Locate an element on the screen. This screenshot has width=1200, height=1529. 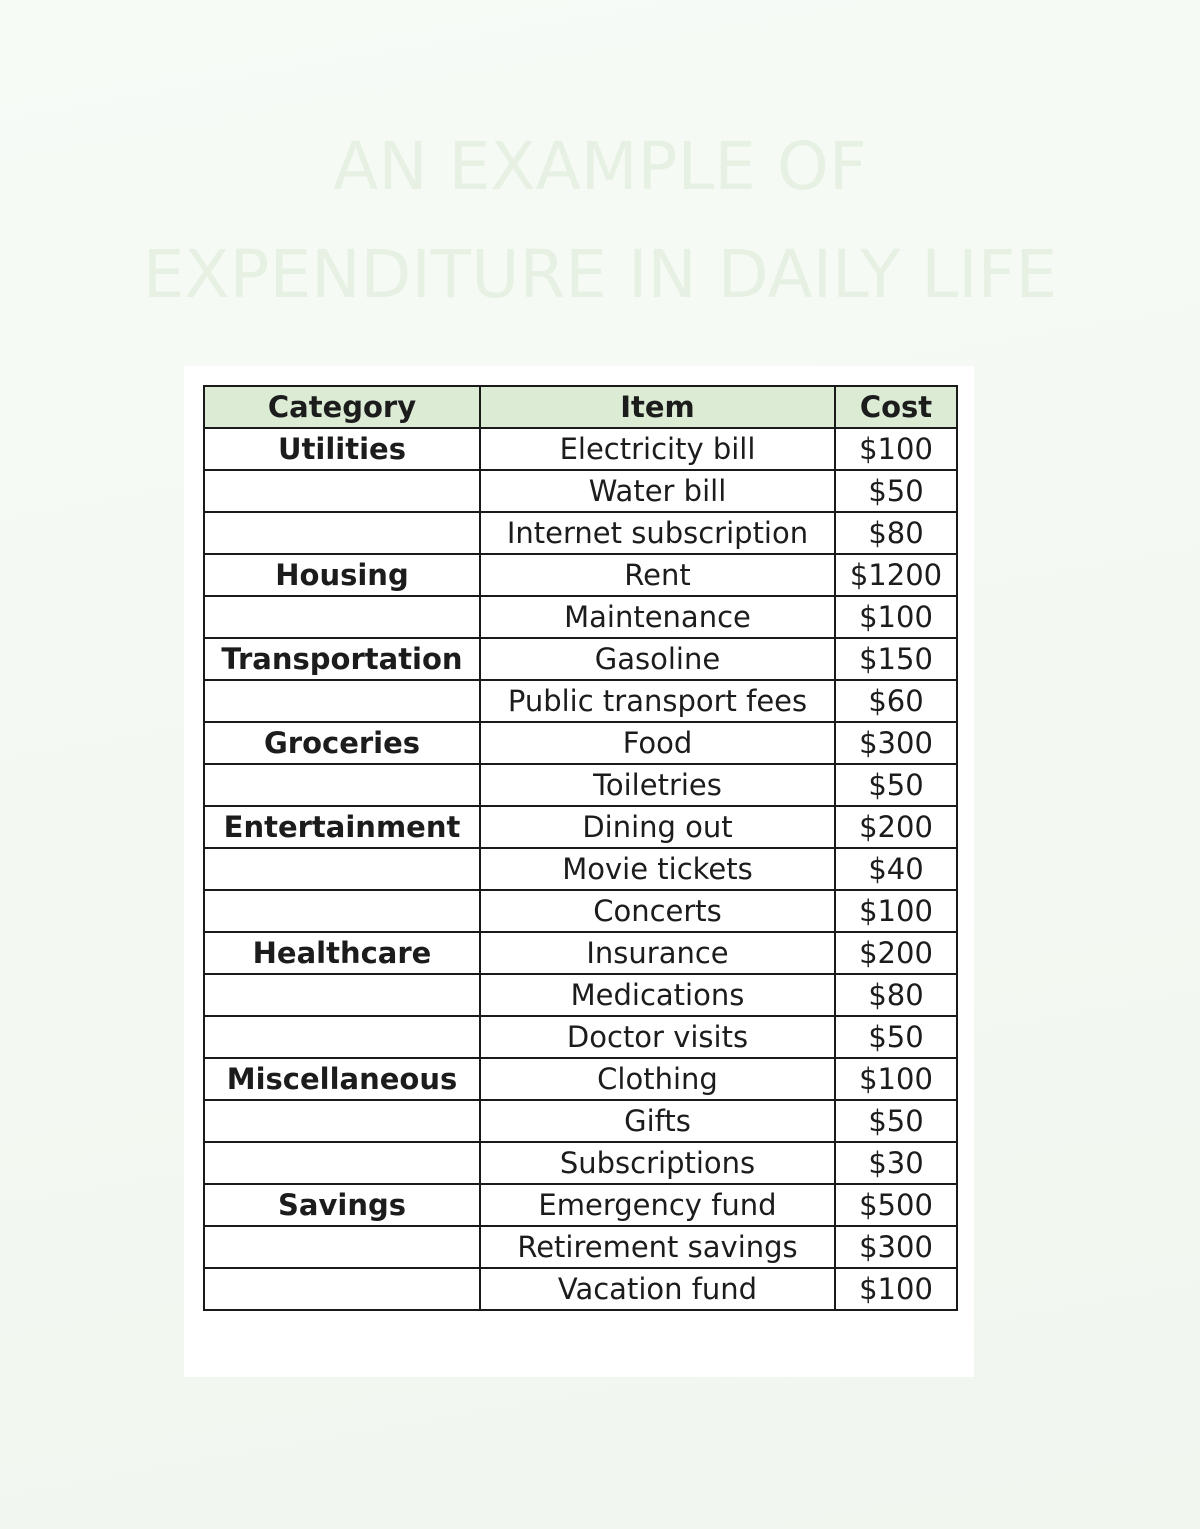
table-row: Maintenance $100 is located at coordinates (580, 617).